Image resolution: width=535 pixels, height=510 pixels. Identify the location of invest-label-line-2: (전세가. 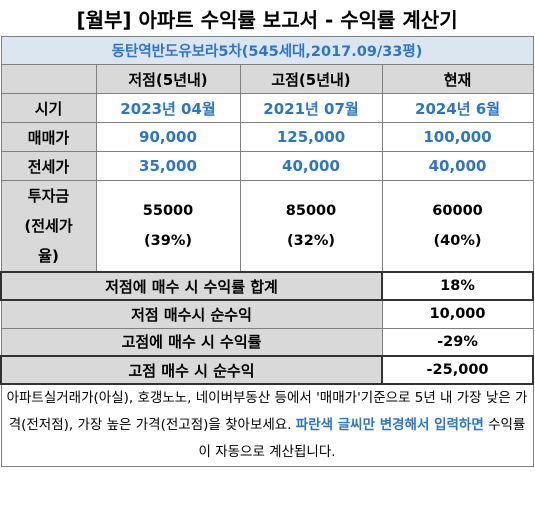
(48, 226).